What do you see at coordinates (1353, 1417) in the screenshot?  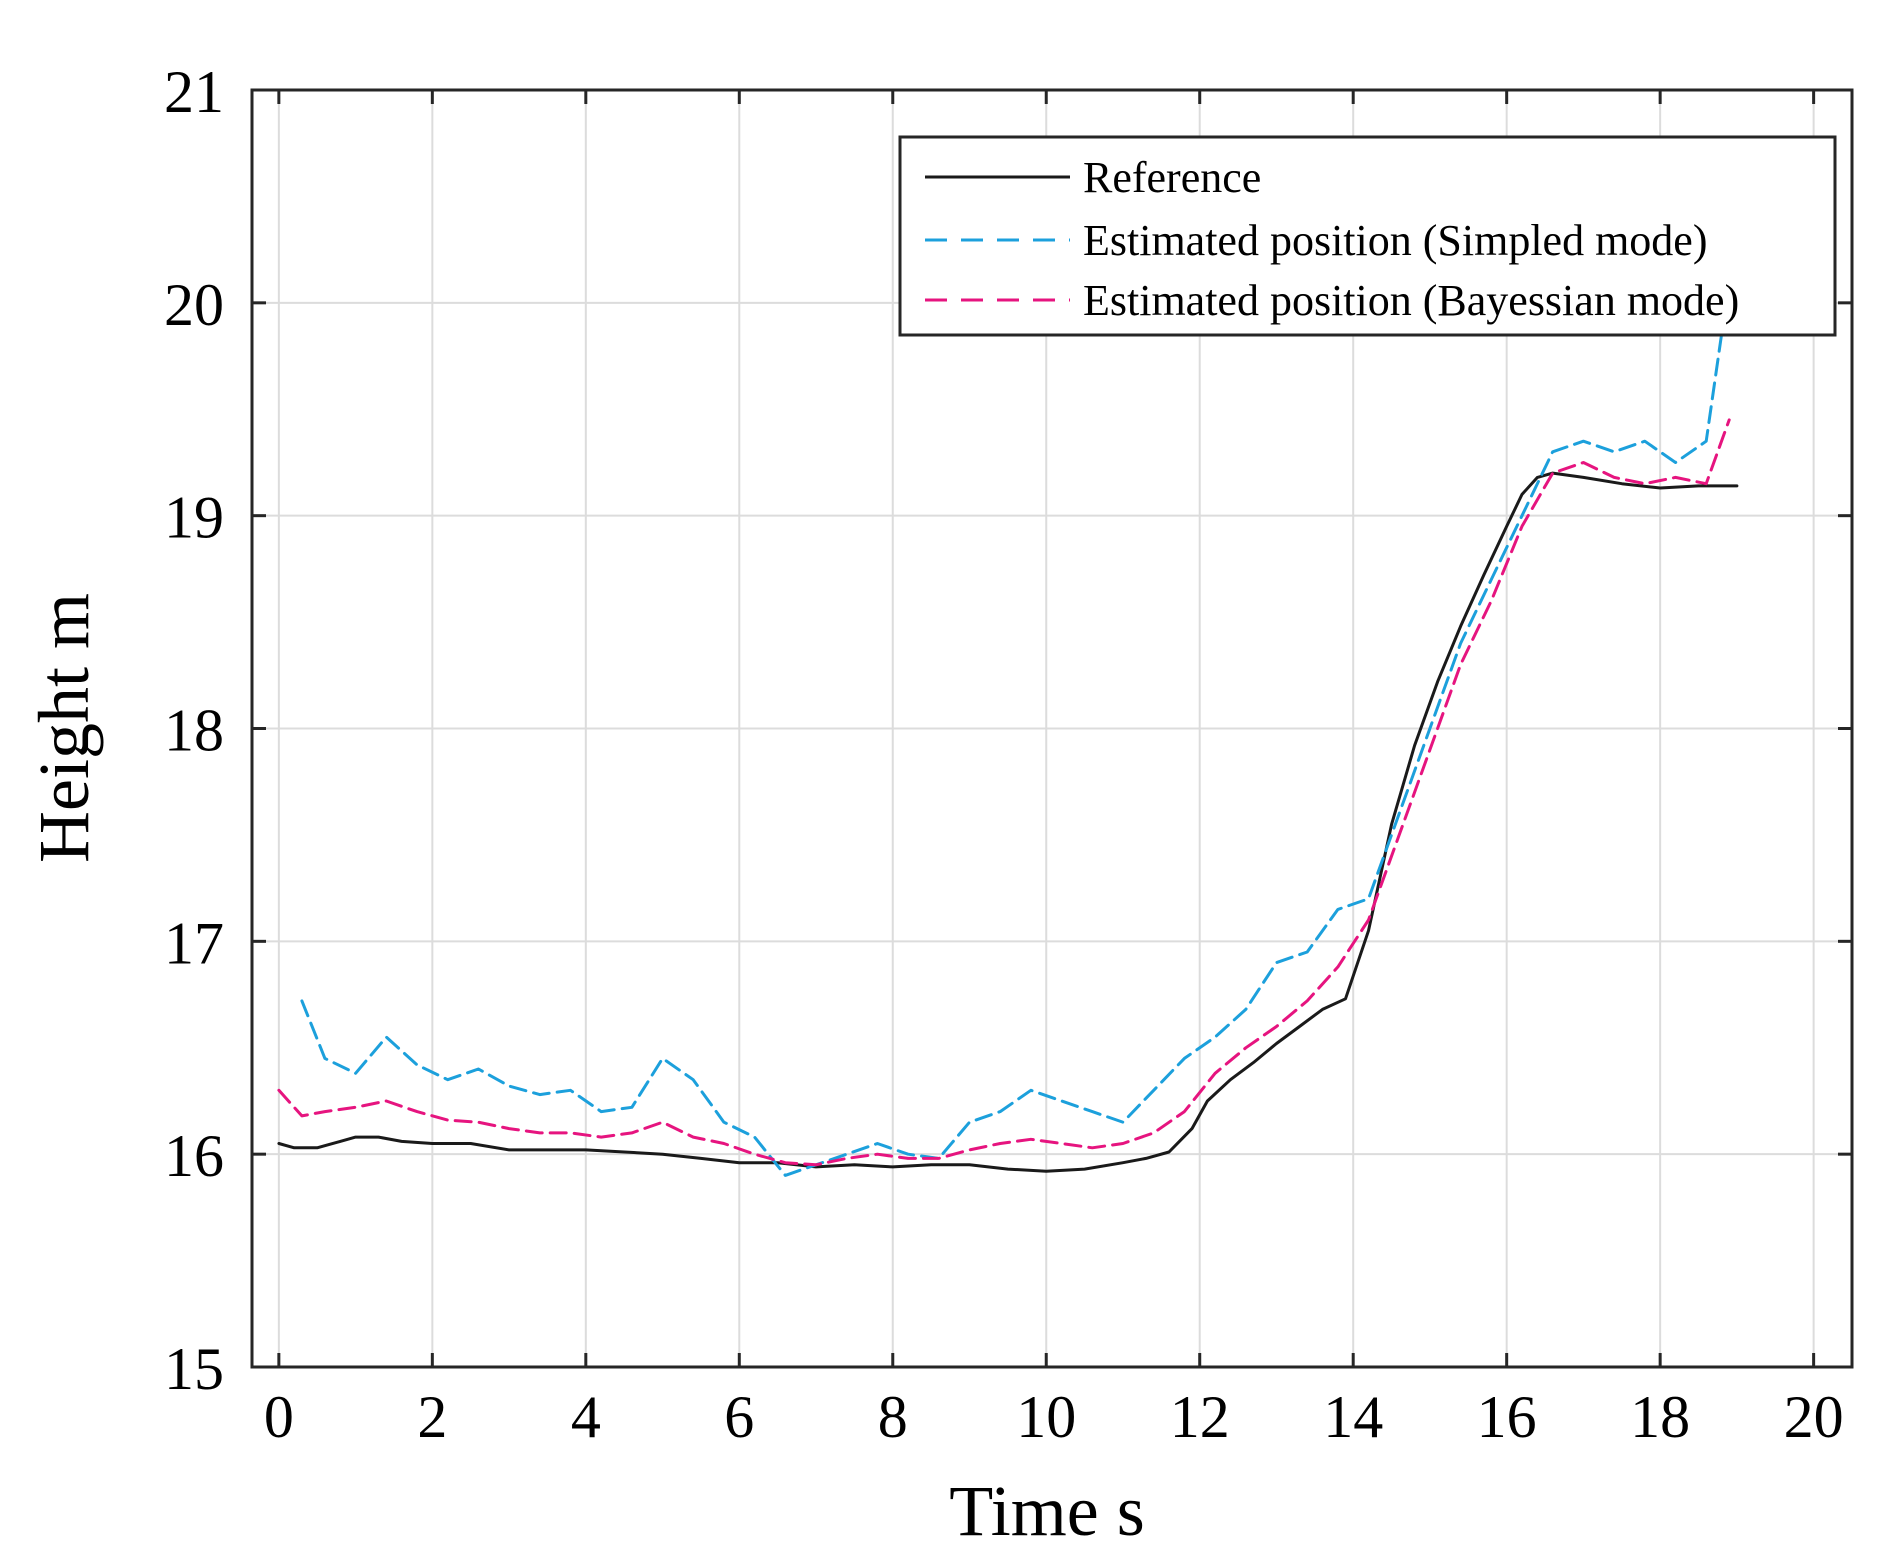 I see `x-tick-label: 14` at bounding box center [1353, 1417].